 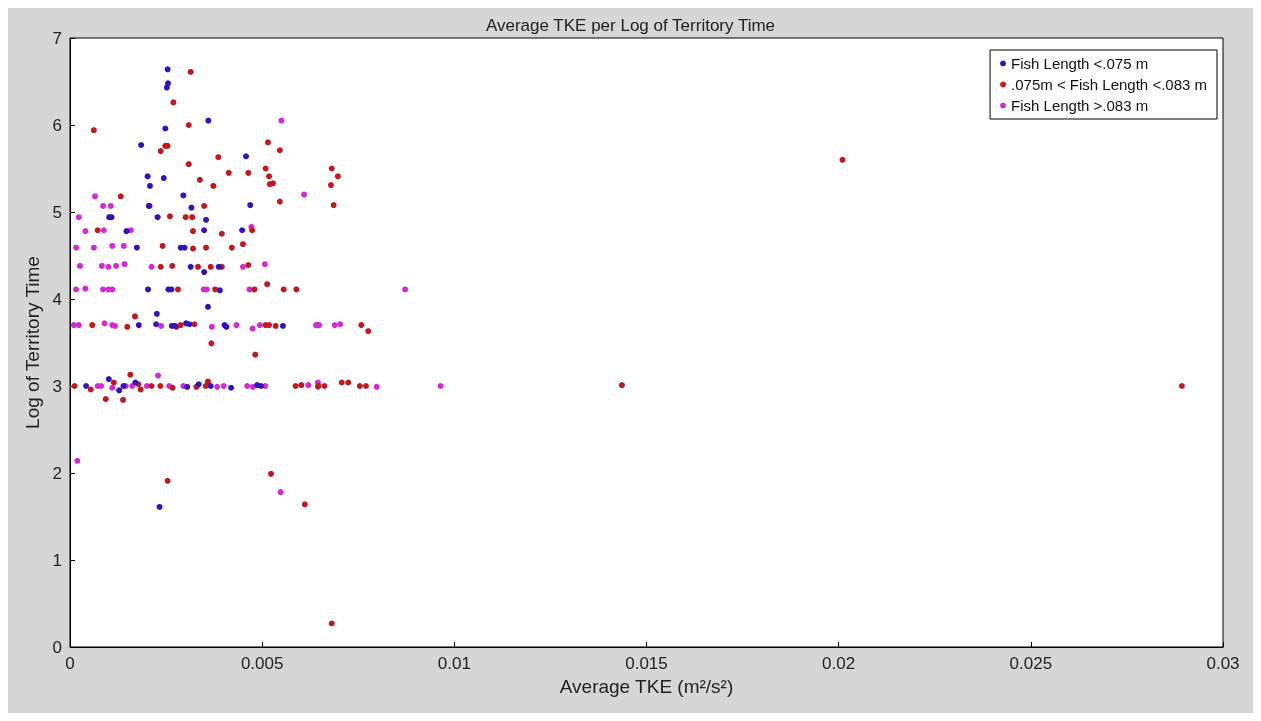 I want to click on y-tick-label: 4, so click(x=57, y=299).